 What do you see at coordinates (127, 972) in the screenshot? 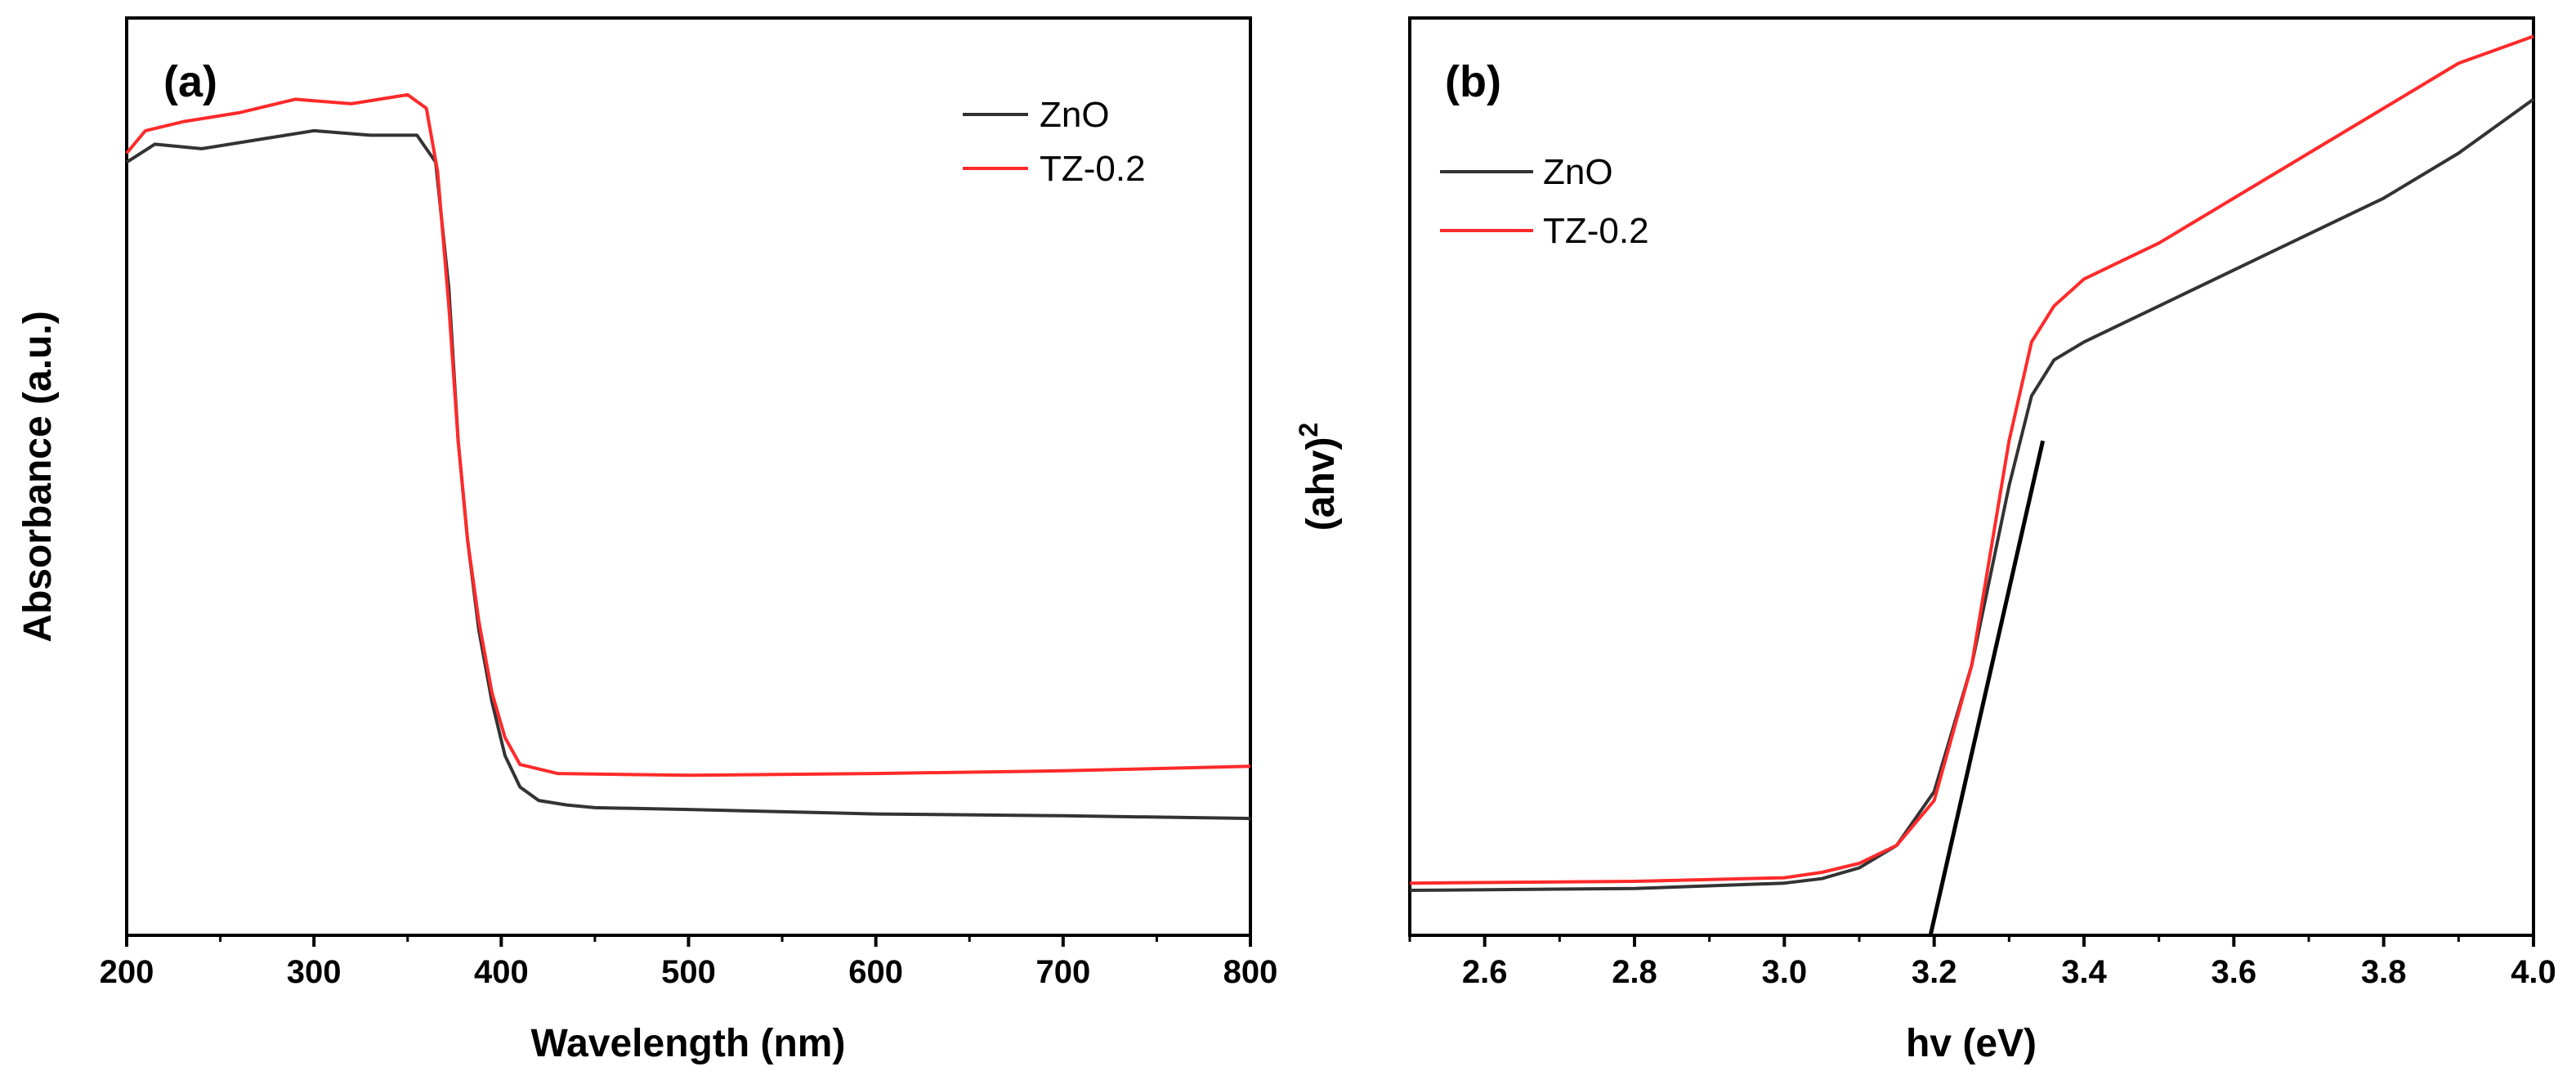
I see `x-tick-label: 200` at bounding box center [127, 972].